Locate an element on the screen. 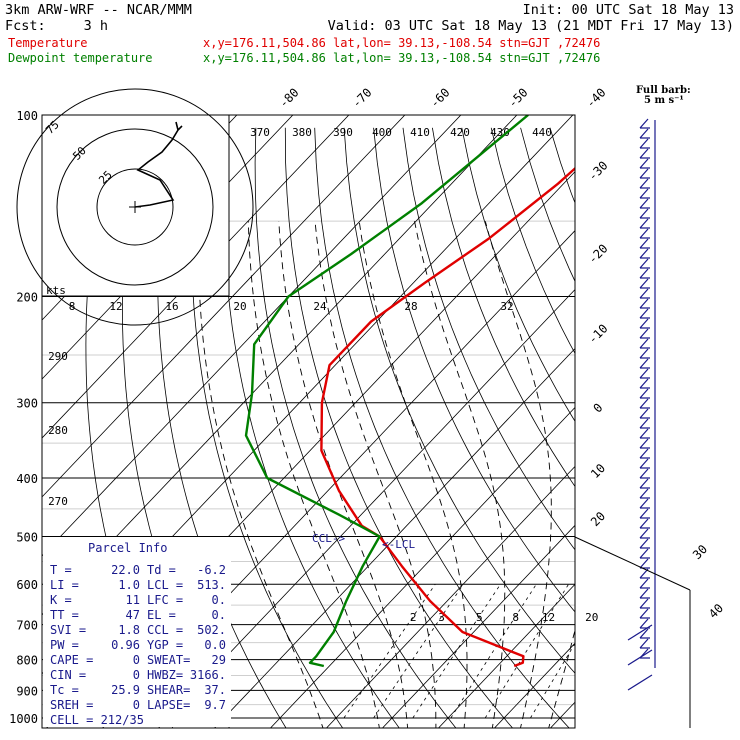 The height and width of the screenshot is (740, 740). parcel-label: CAPE = is located at coordinates (71, 660).